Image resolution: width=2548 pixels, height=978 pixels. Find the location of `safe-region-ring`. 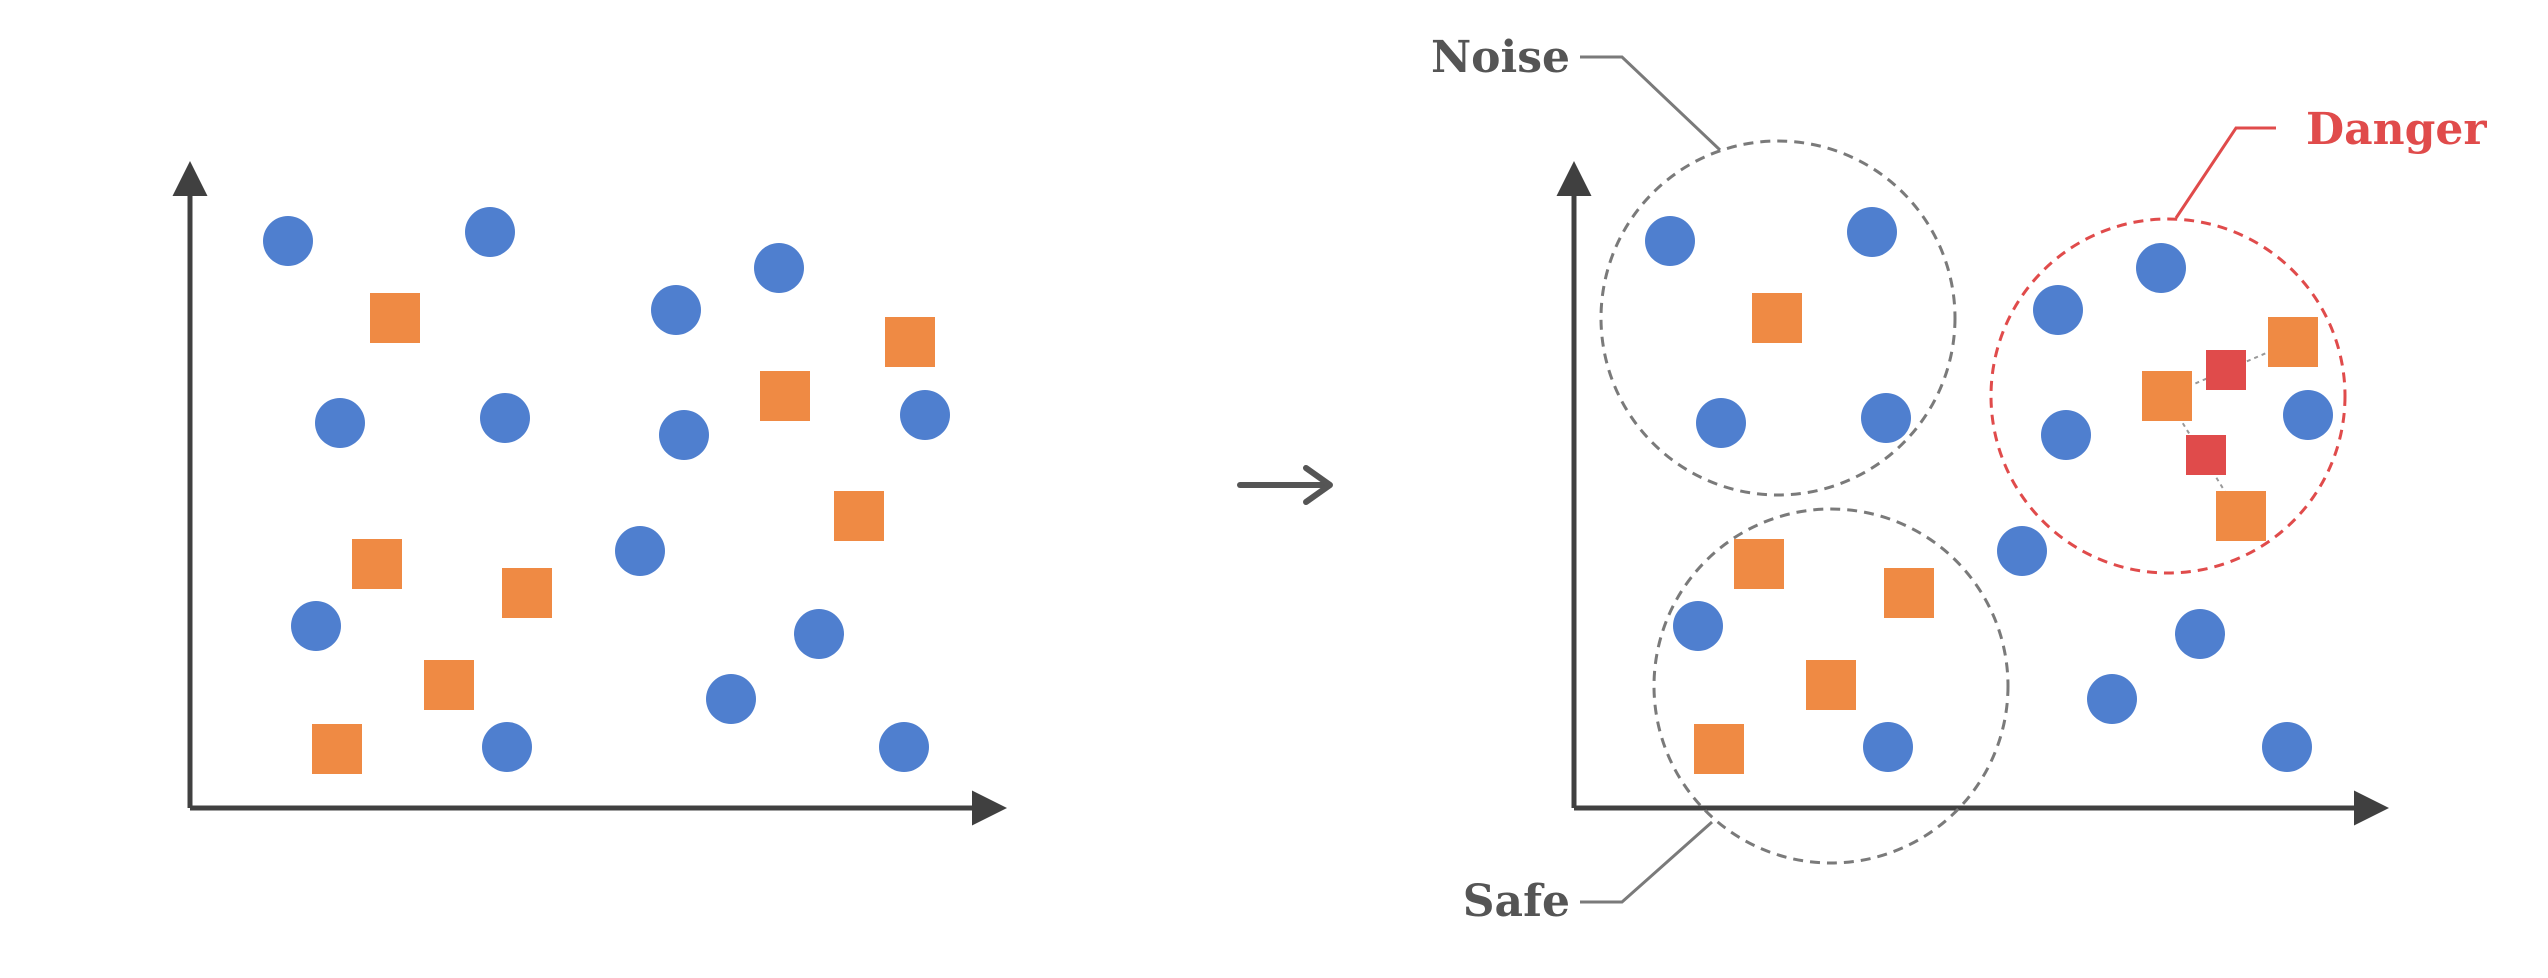

safe-region-ring is located at coordinates (1831, 686).